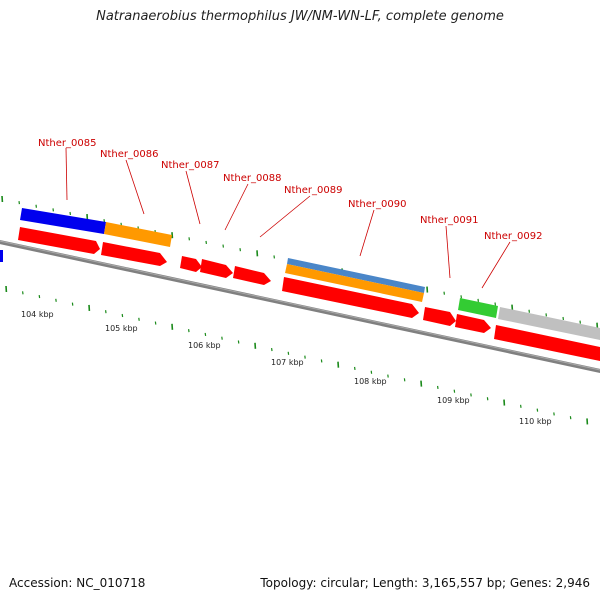 This screenshot has width=600, height=600. What do you see at coordinates (77, 583) in the screenshot?
I see `accession-text: Accession: NC_010718` at bounding box center [77, 583].